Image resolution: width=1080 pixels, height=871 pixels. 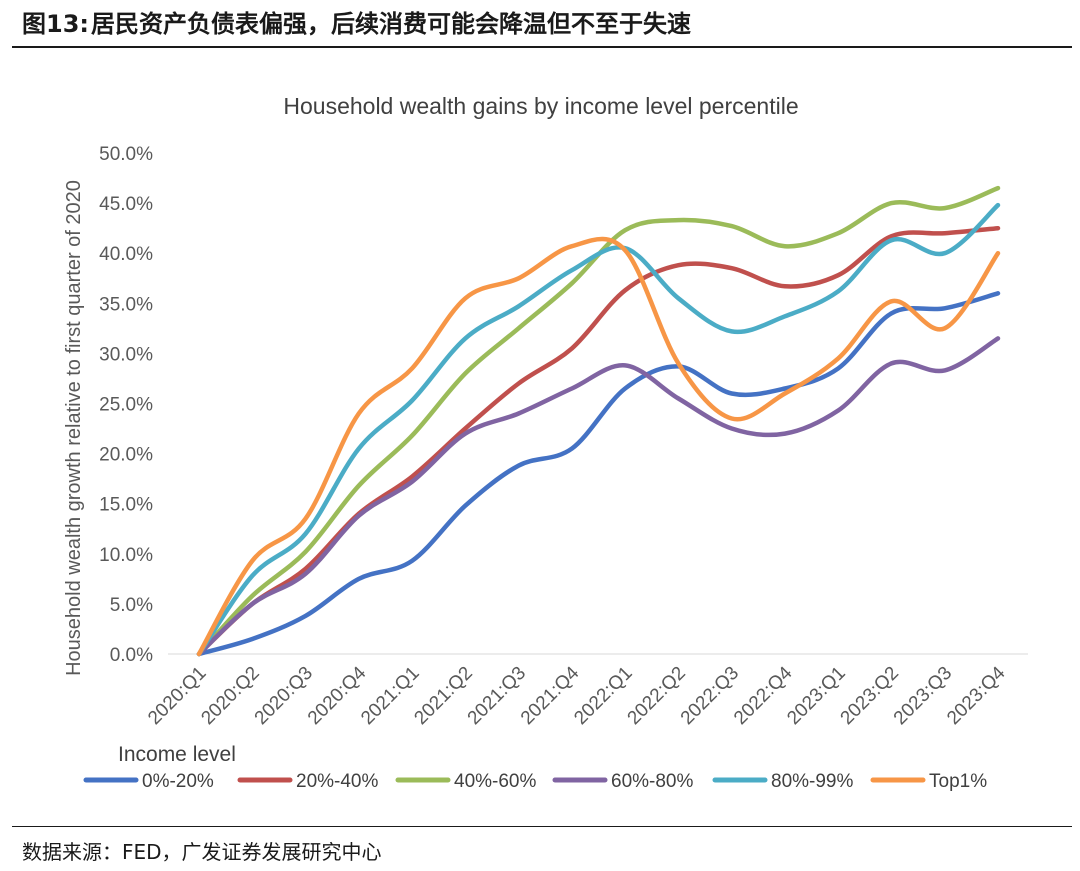 I want to click on y-tick-label: 0.0%, so click(x=131, y=655).